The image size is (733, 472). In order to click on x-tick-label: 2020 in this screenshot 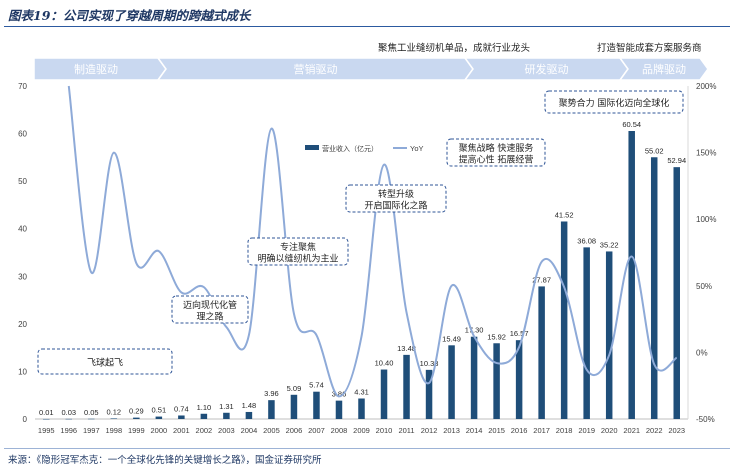, I will do `click(609, 430)`.